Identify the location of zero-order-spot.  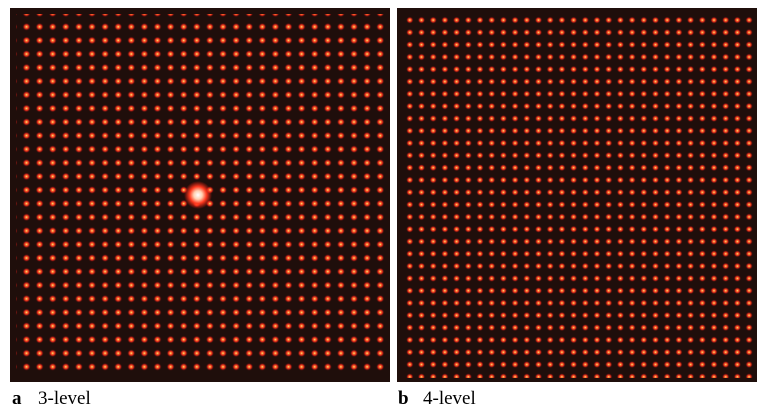
(198, 195).